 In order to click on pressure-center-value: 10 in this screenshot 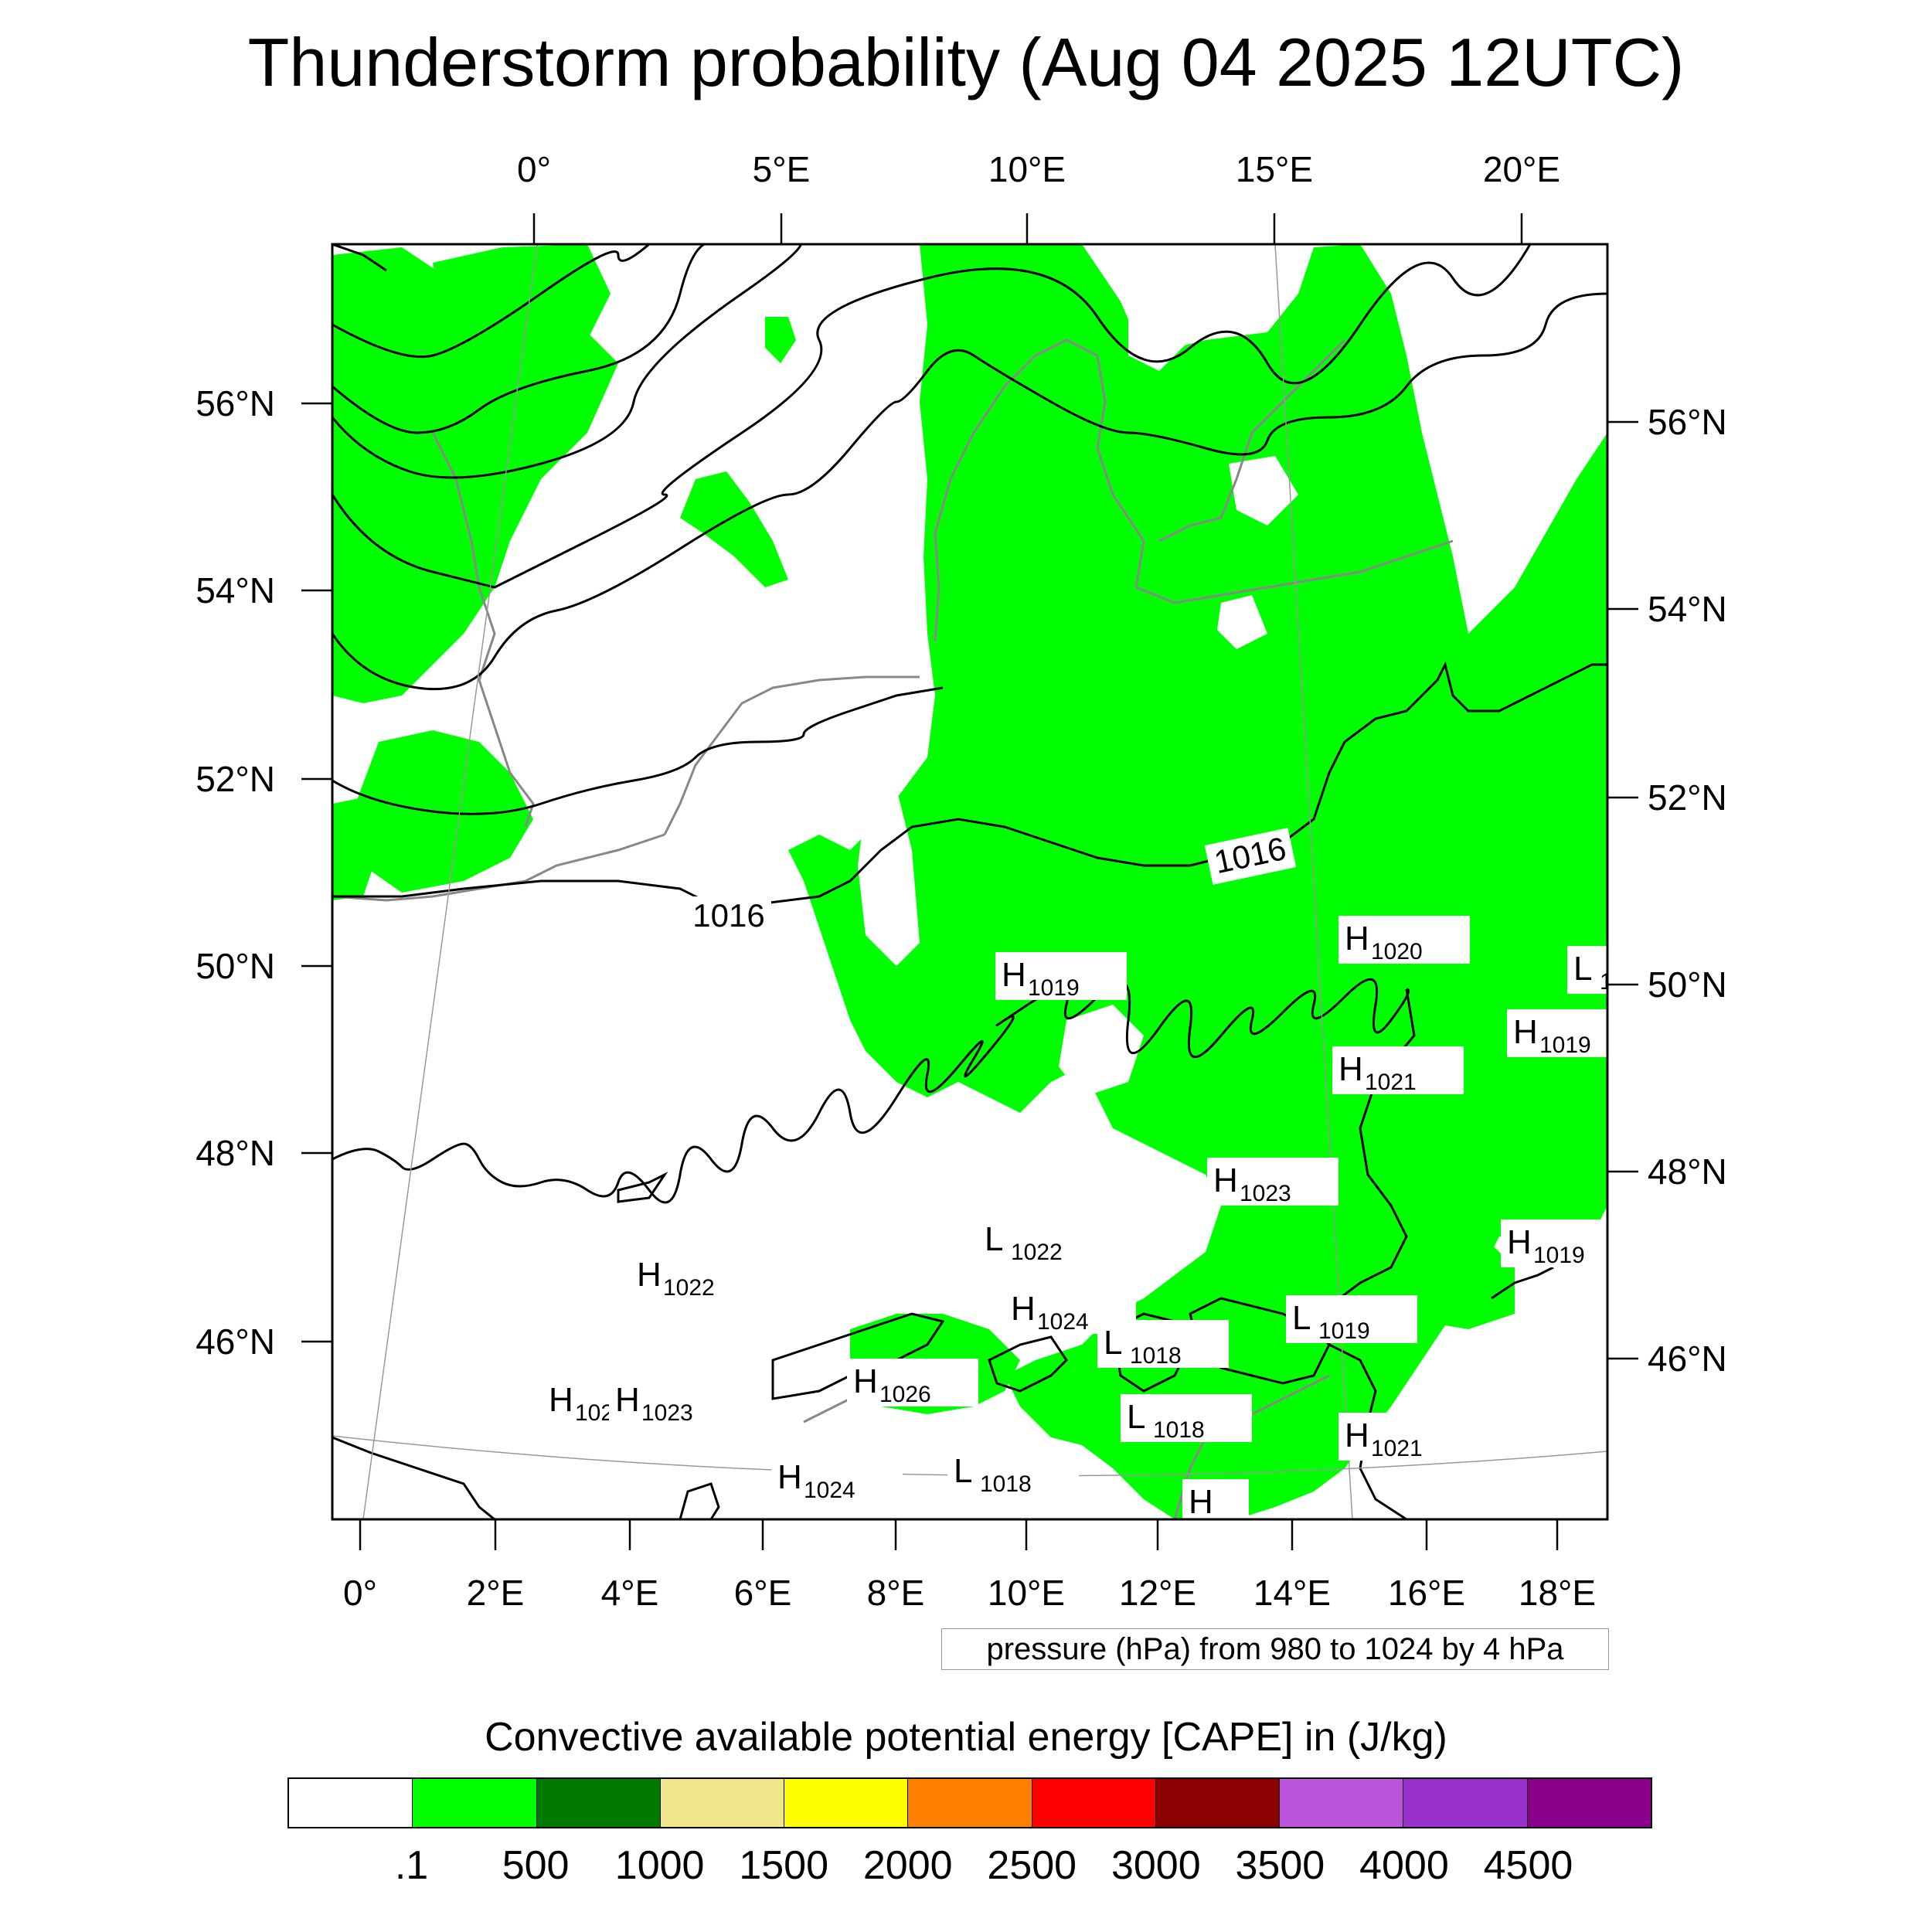, I will do `click(1613, 982)`.